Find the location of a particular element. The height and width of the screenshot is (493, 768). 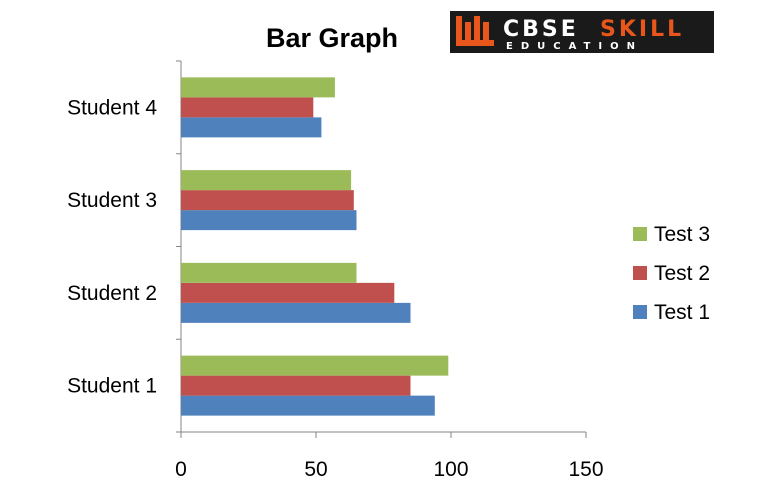

value-tick-label: 100 is located at coordinates (450, 469).